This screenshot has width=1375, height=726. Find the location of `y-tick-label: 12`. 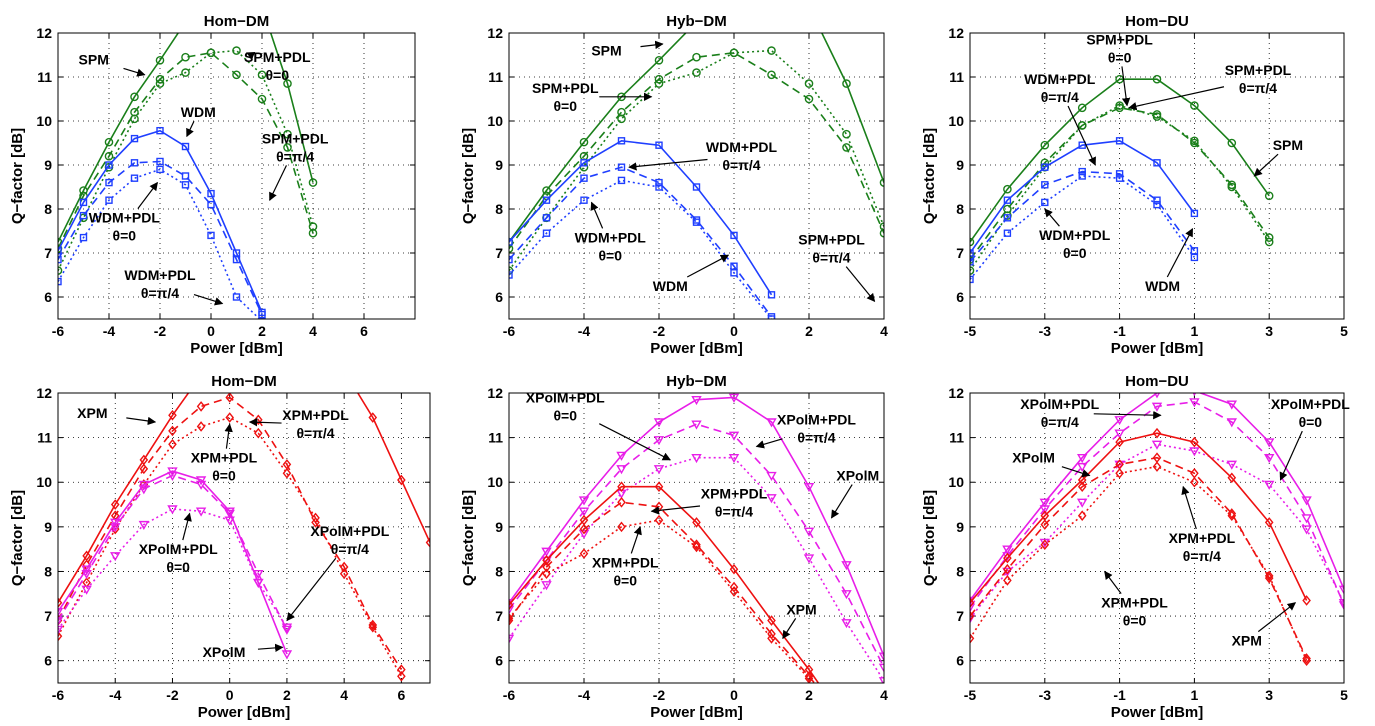

y-tick-label: 12 is located at coordinates (44, 393).